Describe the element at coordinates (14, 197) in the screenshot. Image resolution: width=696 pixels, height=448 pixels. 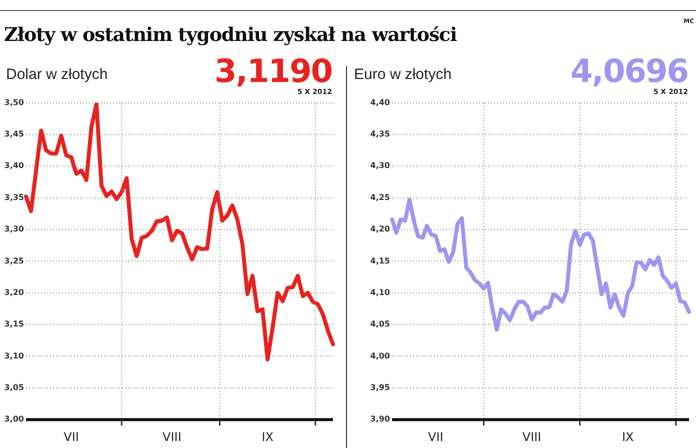
I see `y-tick-label: 3,35` at that location.